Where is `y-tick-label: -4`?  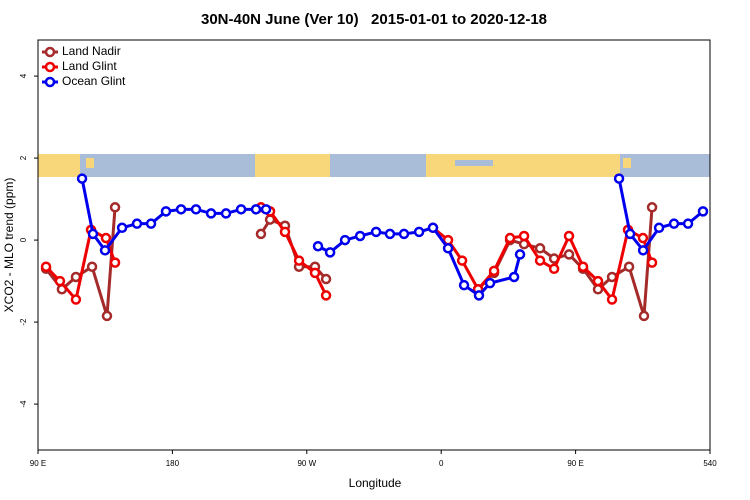 y-tick-label: -4 is located at coordinates (23, 404).